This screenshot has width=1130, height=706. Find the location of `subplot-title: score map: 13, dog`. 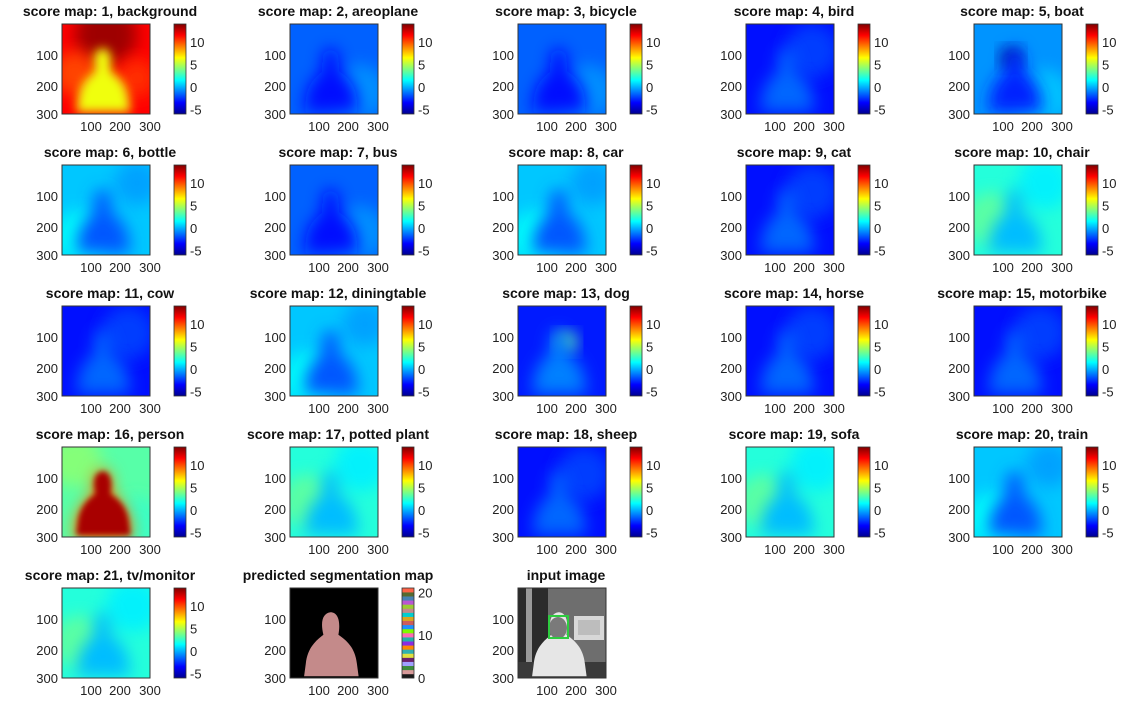

subplot-title: score map: 13, dog is located at coordinates (566, 293).